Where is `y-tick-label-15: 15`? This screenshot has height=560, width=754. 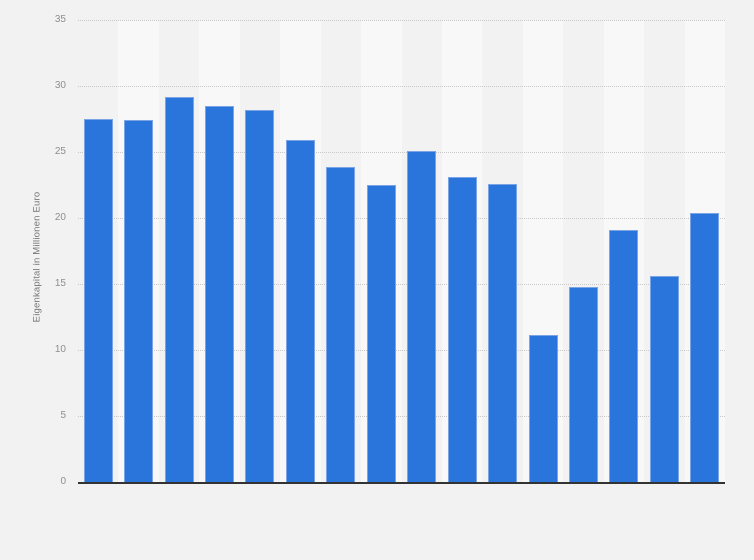 y-tick-label-15: 15 is located at coordinates (60, 283).